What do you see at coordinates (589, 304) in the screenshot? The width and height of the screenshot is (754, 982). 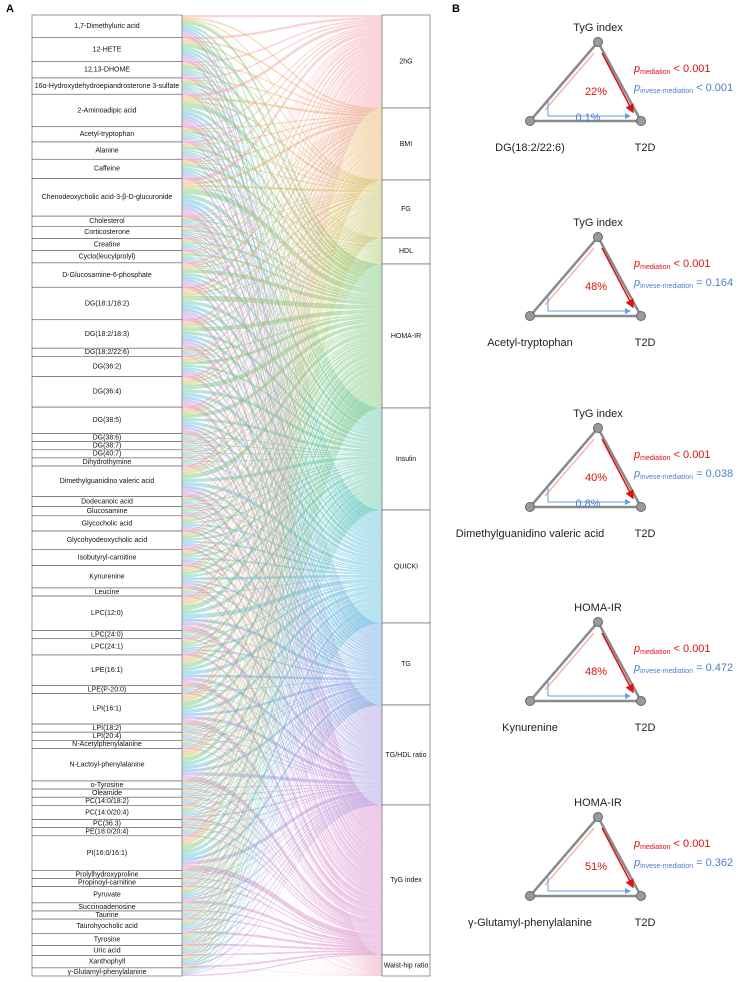 I see `inverse-arrow` at bounding box center [589, 304].